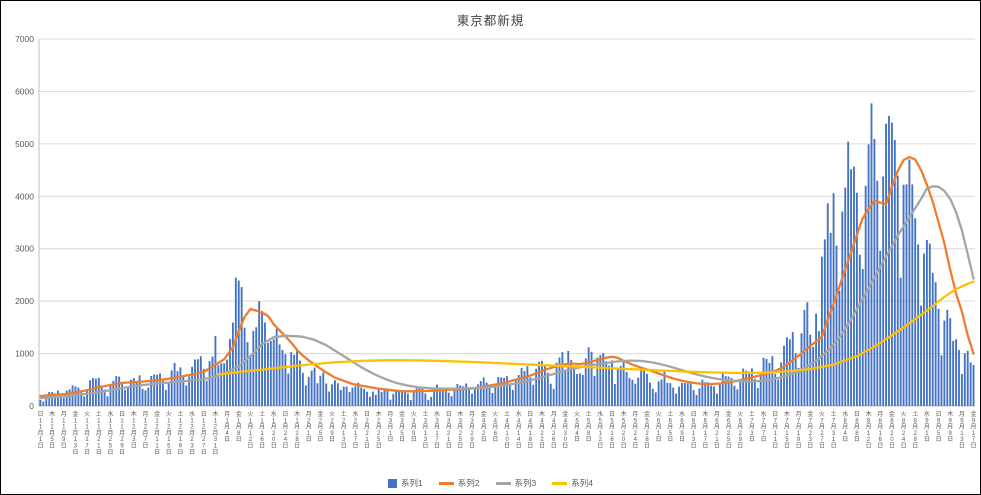 The width and height of the screenshot is (981, 495). What do you see at coordinates (31, 406) in the screenshot?
I see `svg-text: 0` at bounding box center [31, 406].